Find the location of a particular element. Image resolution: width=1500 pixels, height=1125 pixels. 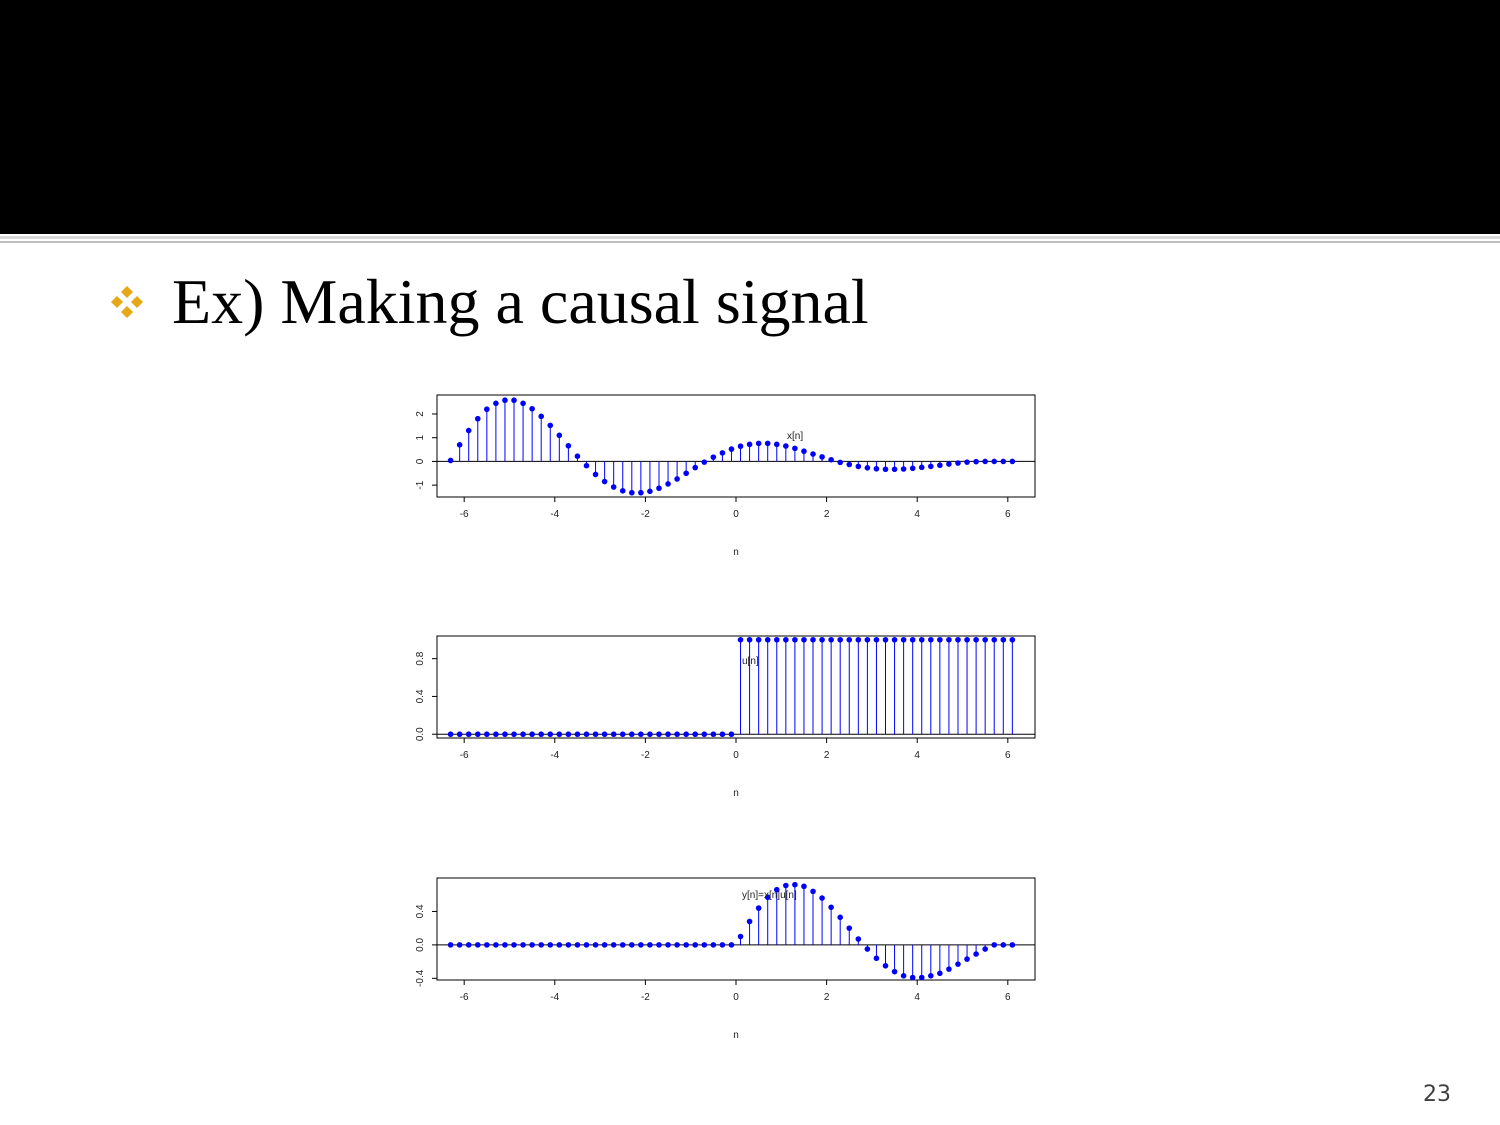

y-tick-label: -0.4 is located at coordinates (420, 978).